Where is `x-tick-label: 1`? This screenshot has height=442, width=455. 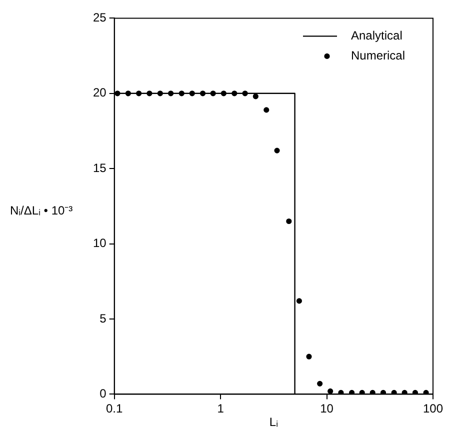 x-tick-label: 1 is located at coordinates (220, 409).